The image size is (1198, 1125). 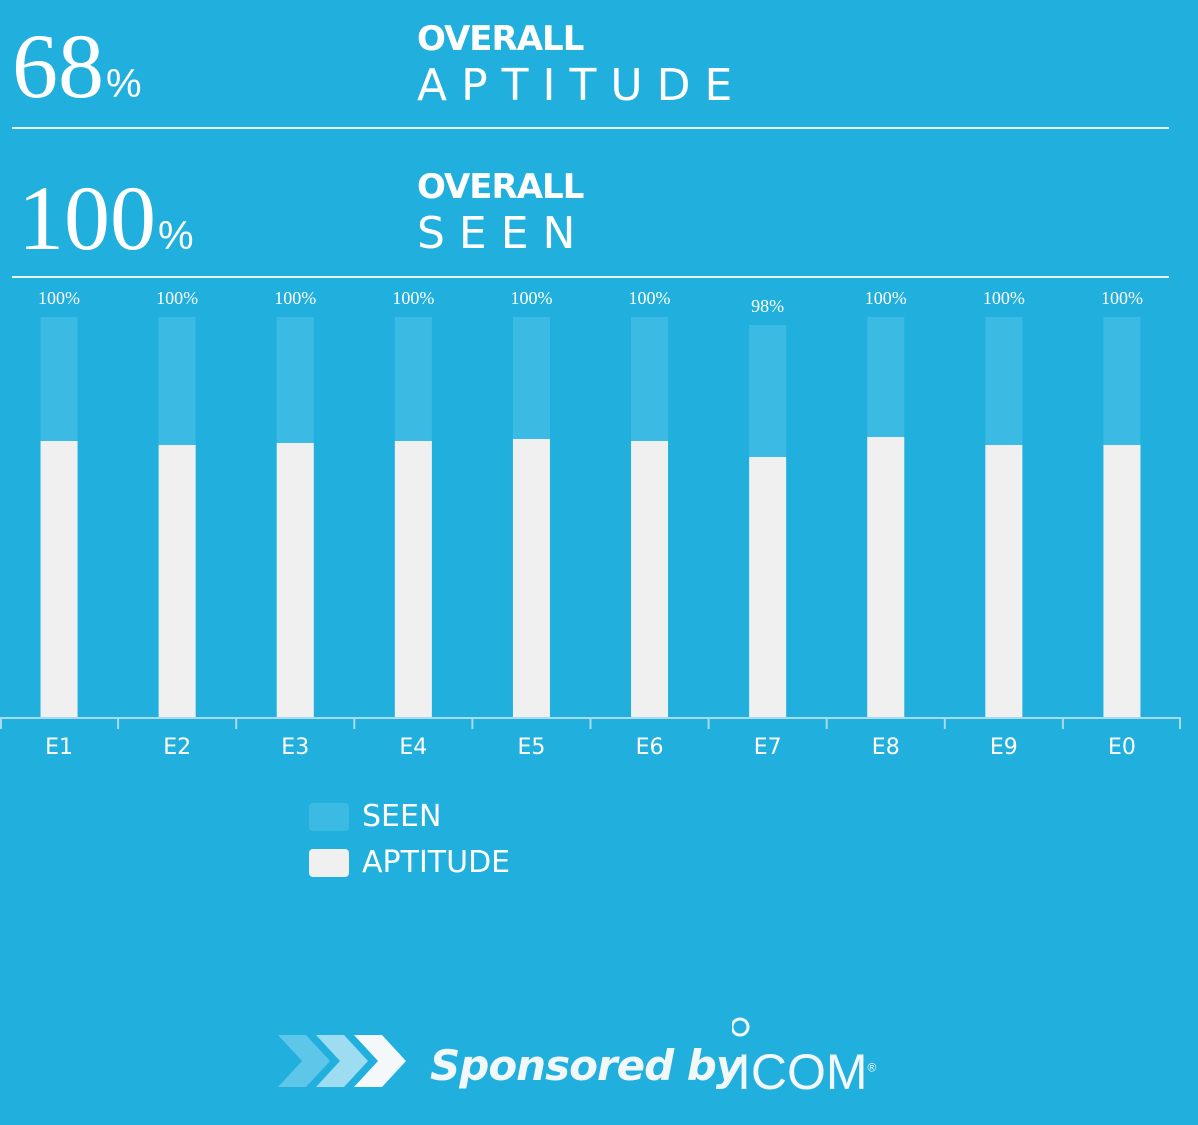 I want to click on overall-seen-summary: 100% OVERALL SEEN, so click(x=599, y=225).